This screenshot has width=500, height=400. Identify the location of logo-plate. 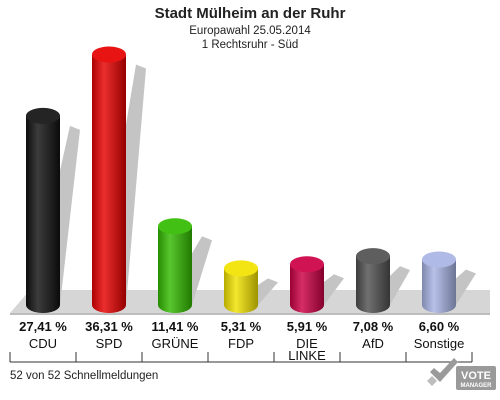
(476, 378).